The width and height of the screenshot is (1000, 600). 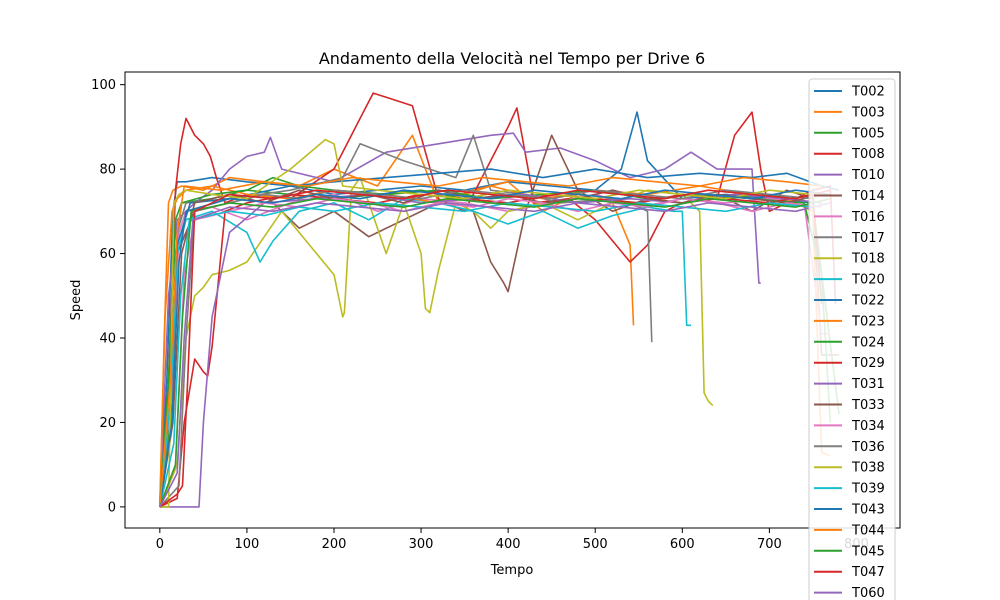 I want to click on y-tick-label: 80, so click(x=107, y=170).